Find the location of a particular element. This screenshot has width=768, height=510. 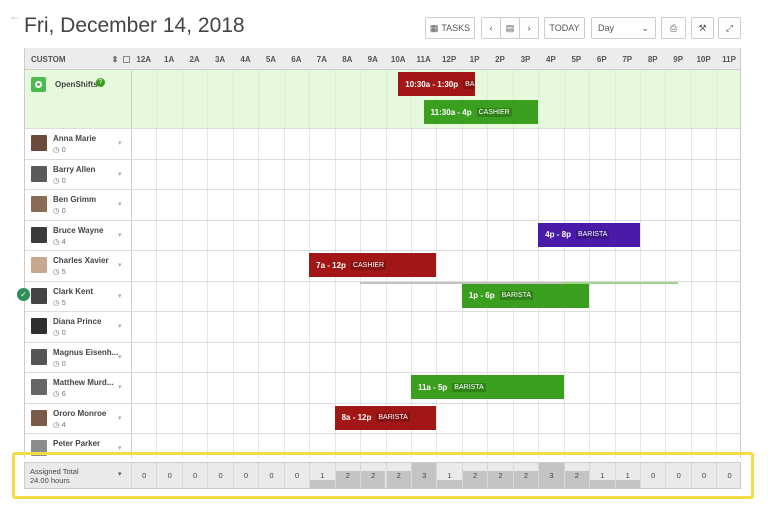

openshifts-icon is located at coordinates (38, 84).